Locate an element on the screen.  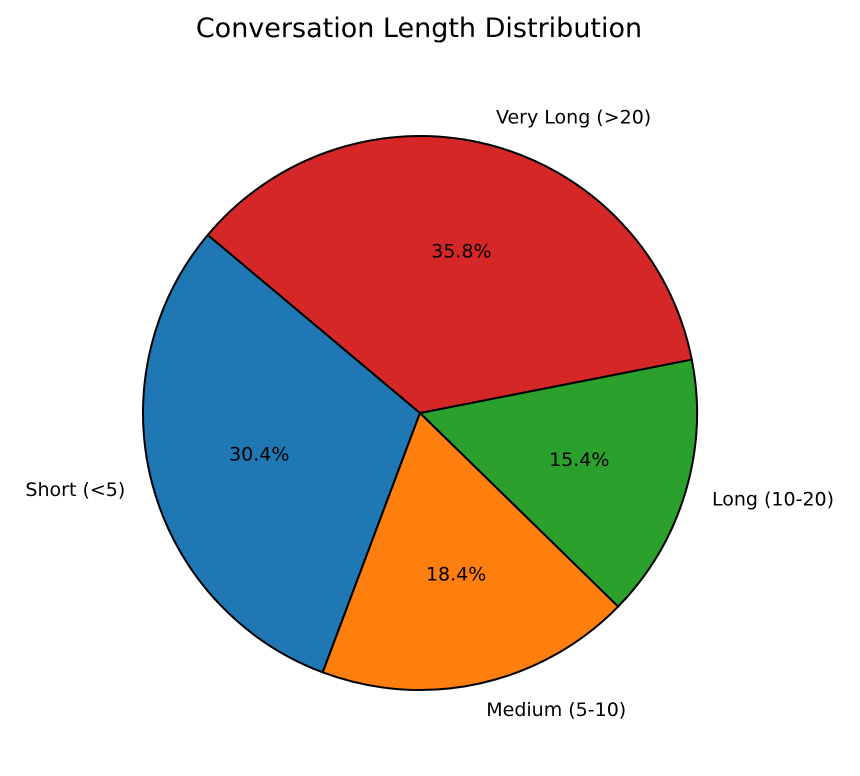
slice-percent-0: 30.4% is located at coordinates (259, 455).